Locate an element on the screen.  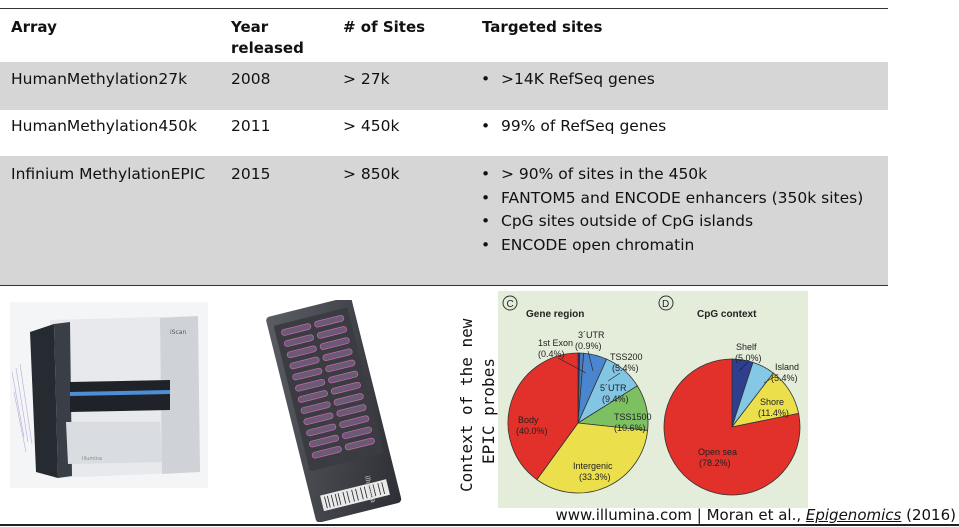
beadchip-image: illumina is located at coordinates (334, 411).